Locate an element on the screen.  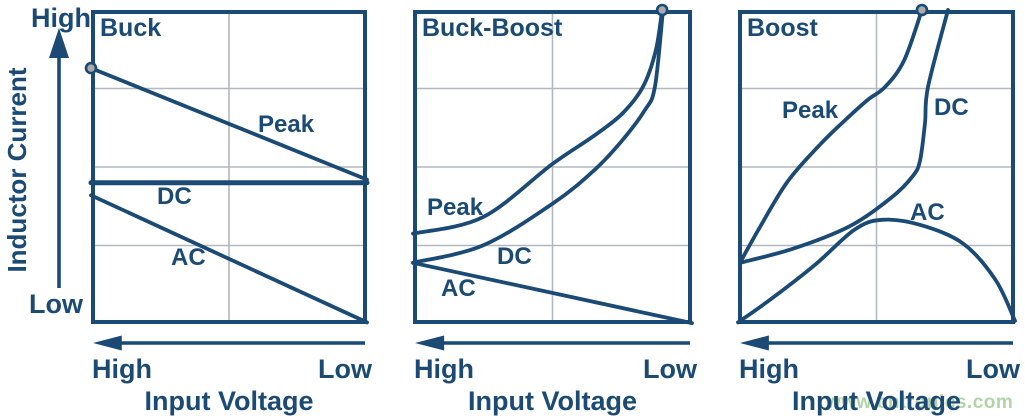
y-axis-title: Inductor Current is located at coordinates (17, 170).